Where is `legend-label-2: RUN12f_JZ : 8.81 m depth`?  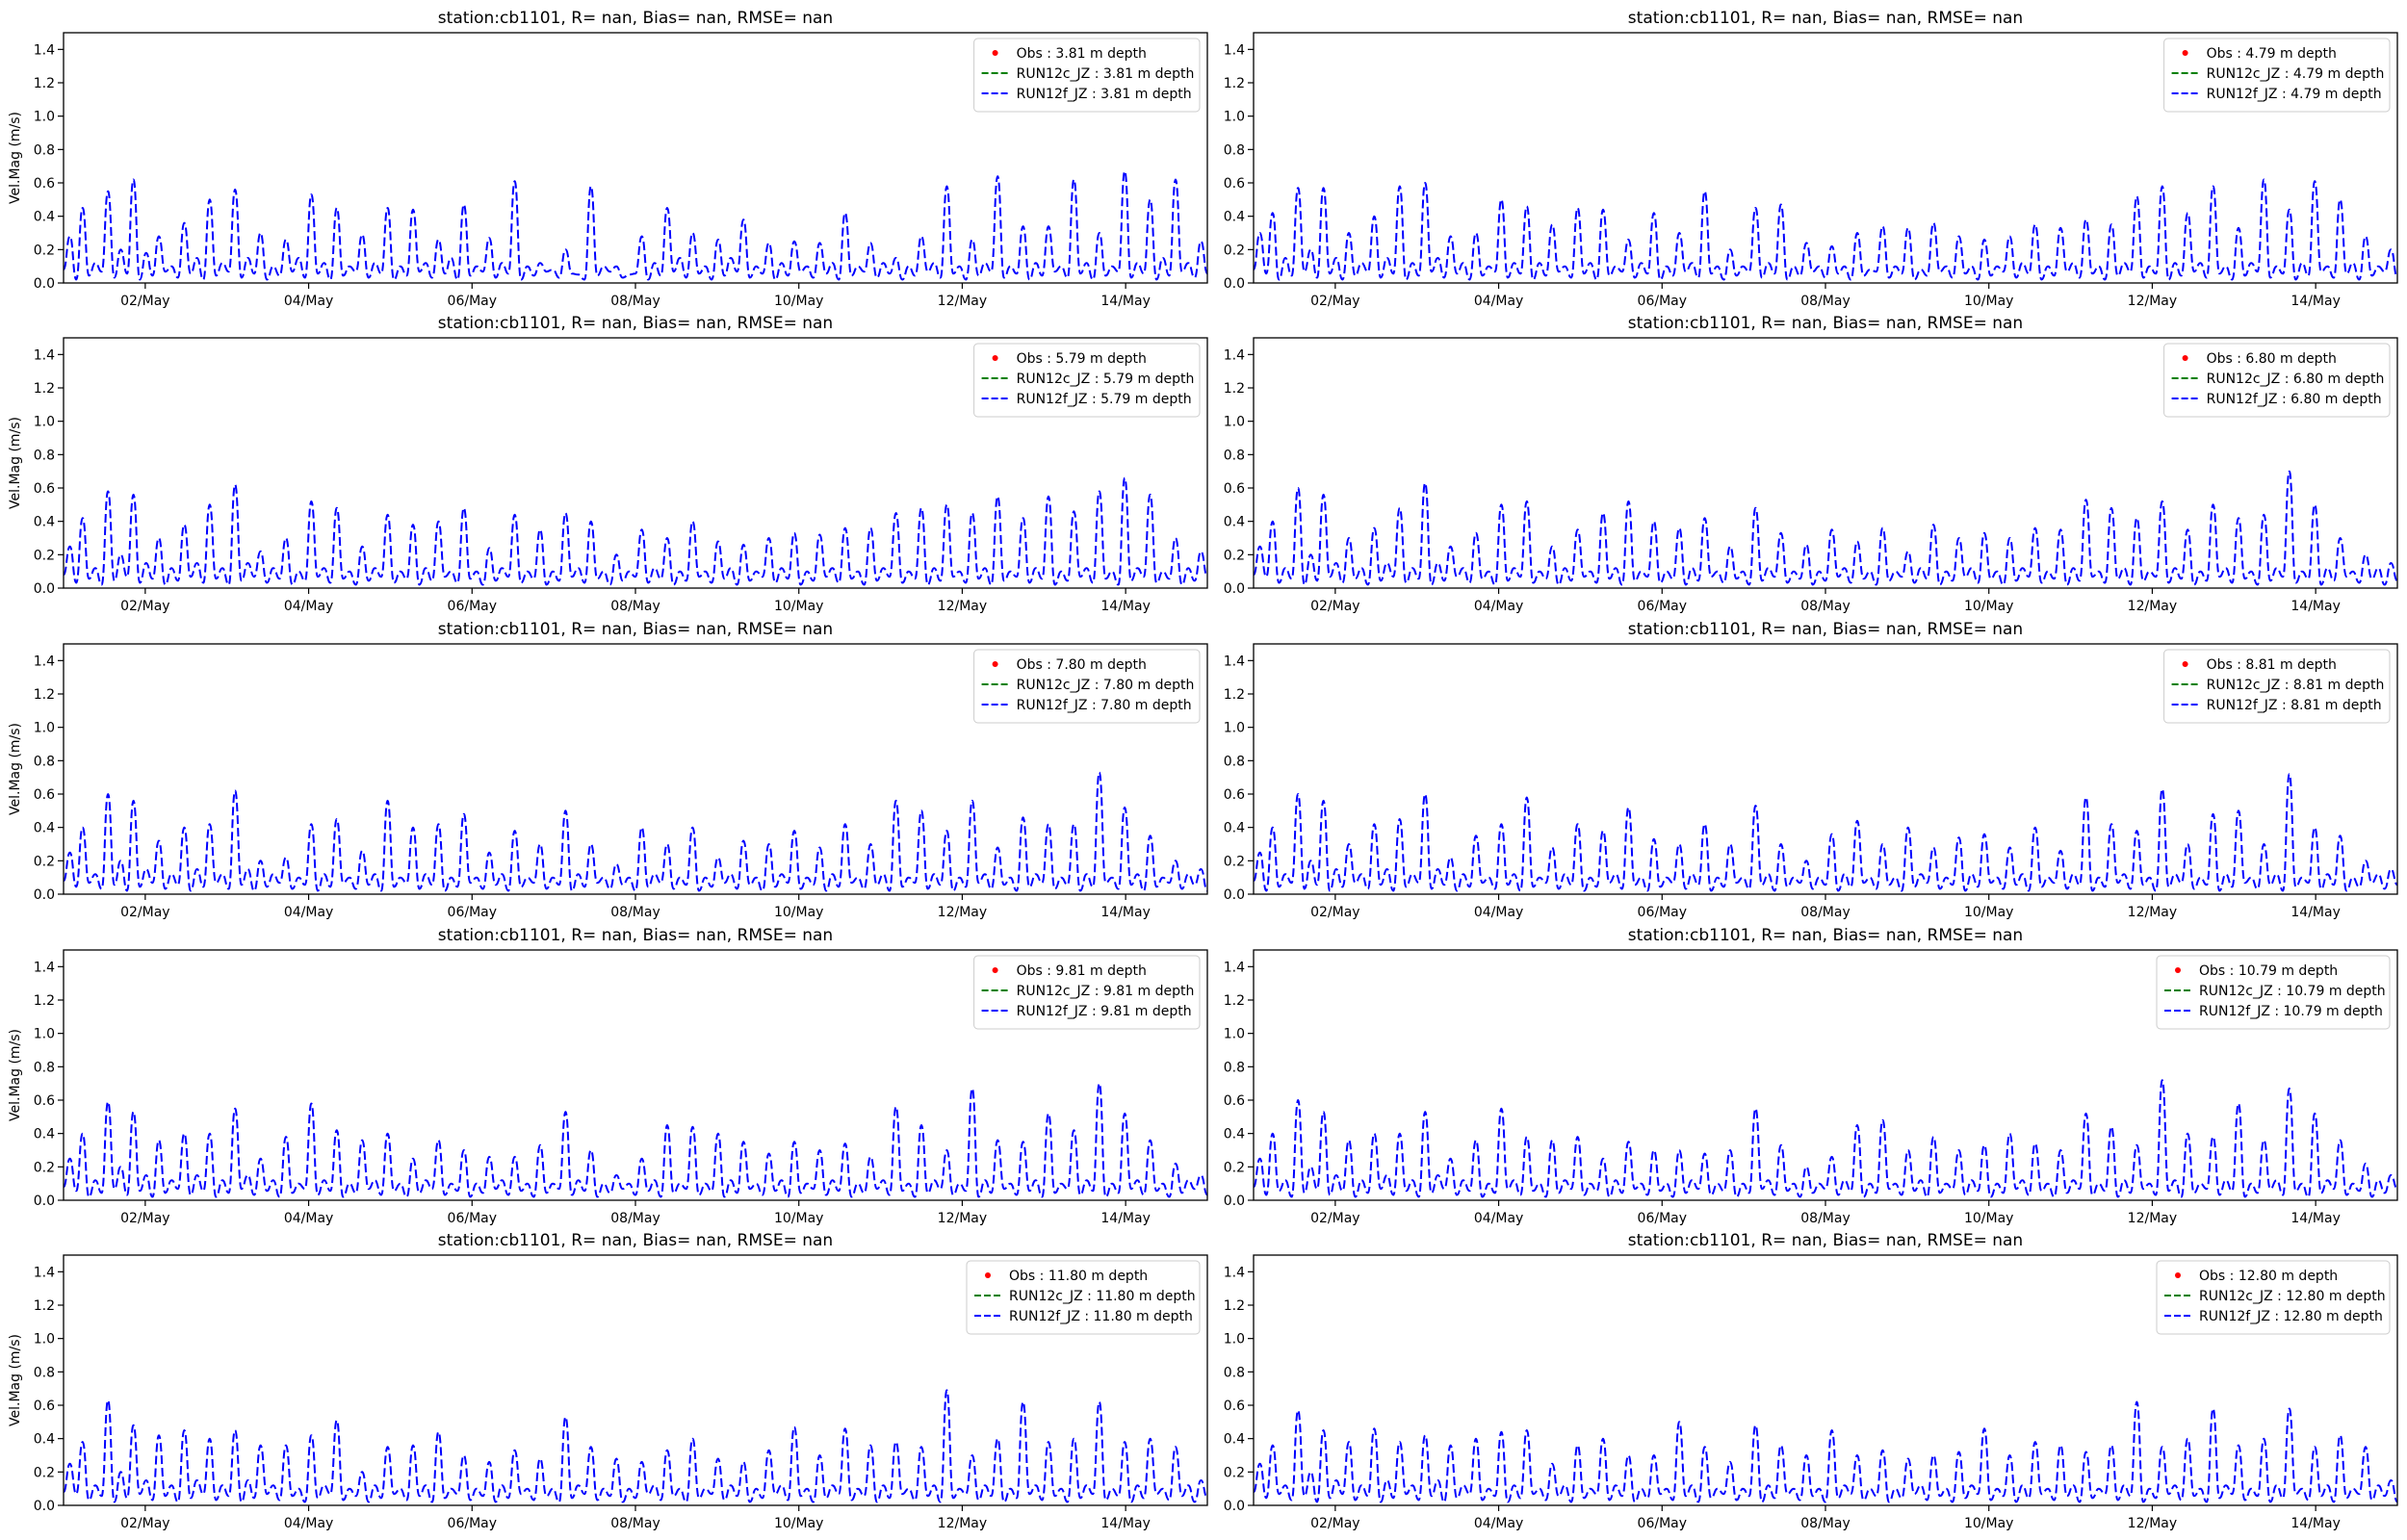
legend-label-2: RUN12f_JZ : 8.81 m depth is located at coordinates (2294, 705).